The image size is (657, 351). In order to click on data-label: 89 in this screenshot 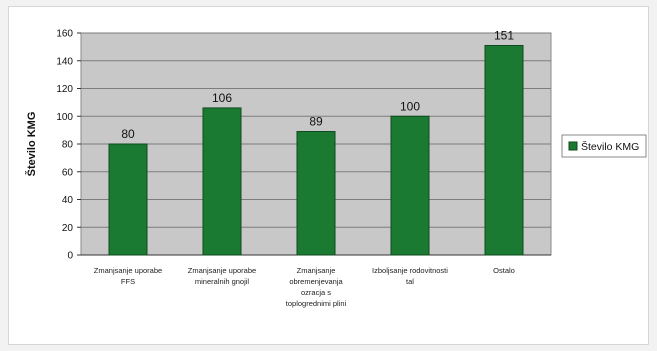, I will do `click(316, 122)`.